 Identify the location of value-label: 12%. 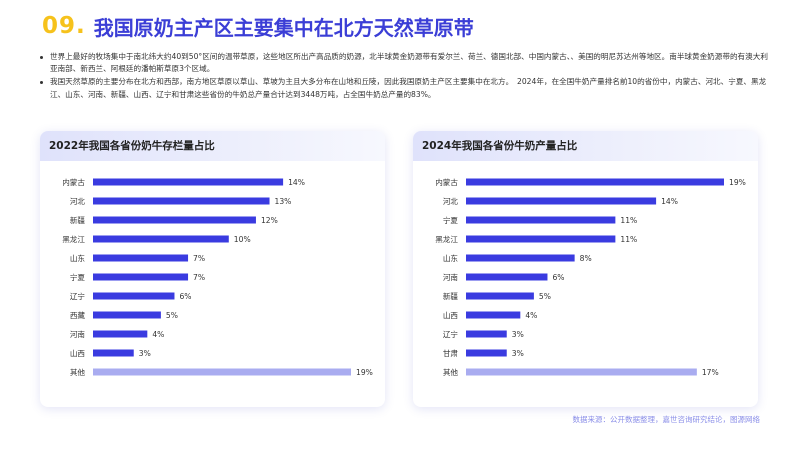
(269, 220).